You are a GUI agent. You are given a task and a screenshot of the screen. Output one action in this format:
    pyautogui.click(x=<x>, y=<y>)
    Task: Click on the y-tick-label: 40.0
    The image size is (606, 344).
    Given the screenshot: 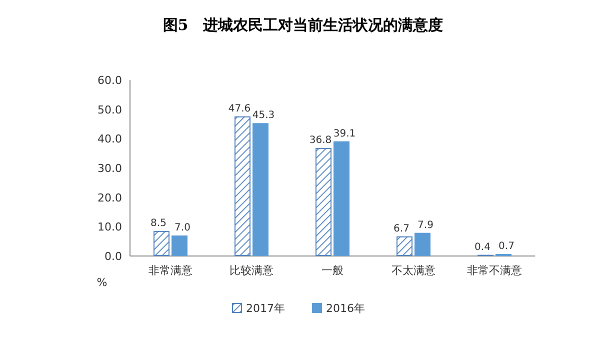 What is the action you would take?
    pyautogui.click(x=110, y=139)
    